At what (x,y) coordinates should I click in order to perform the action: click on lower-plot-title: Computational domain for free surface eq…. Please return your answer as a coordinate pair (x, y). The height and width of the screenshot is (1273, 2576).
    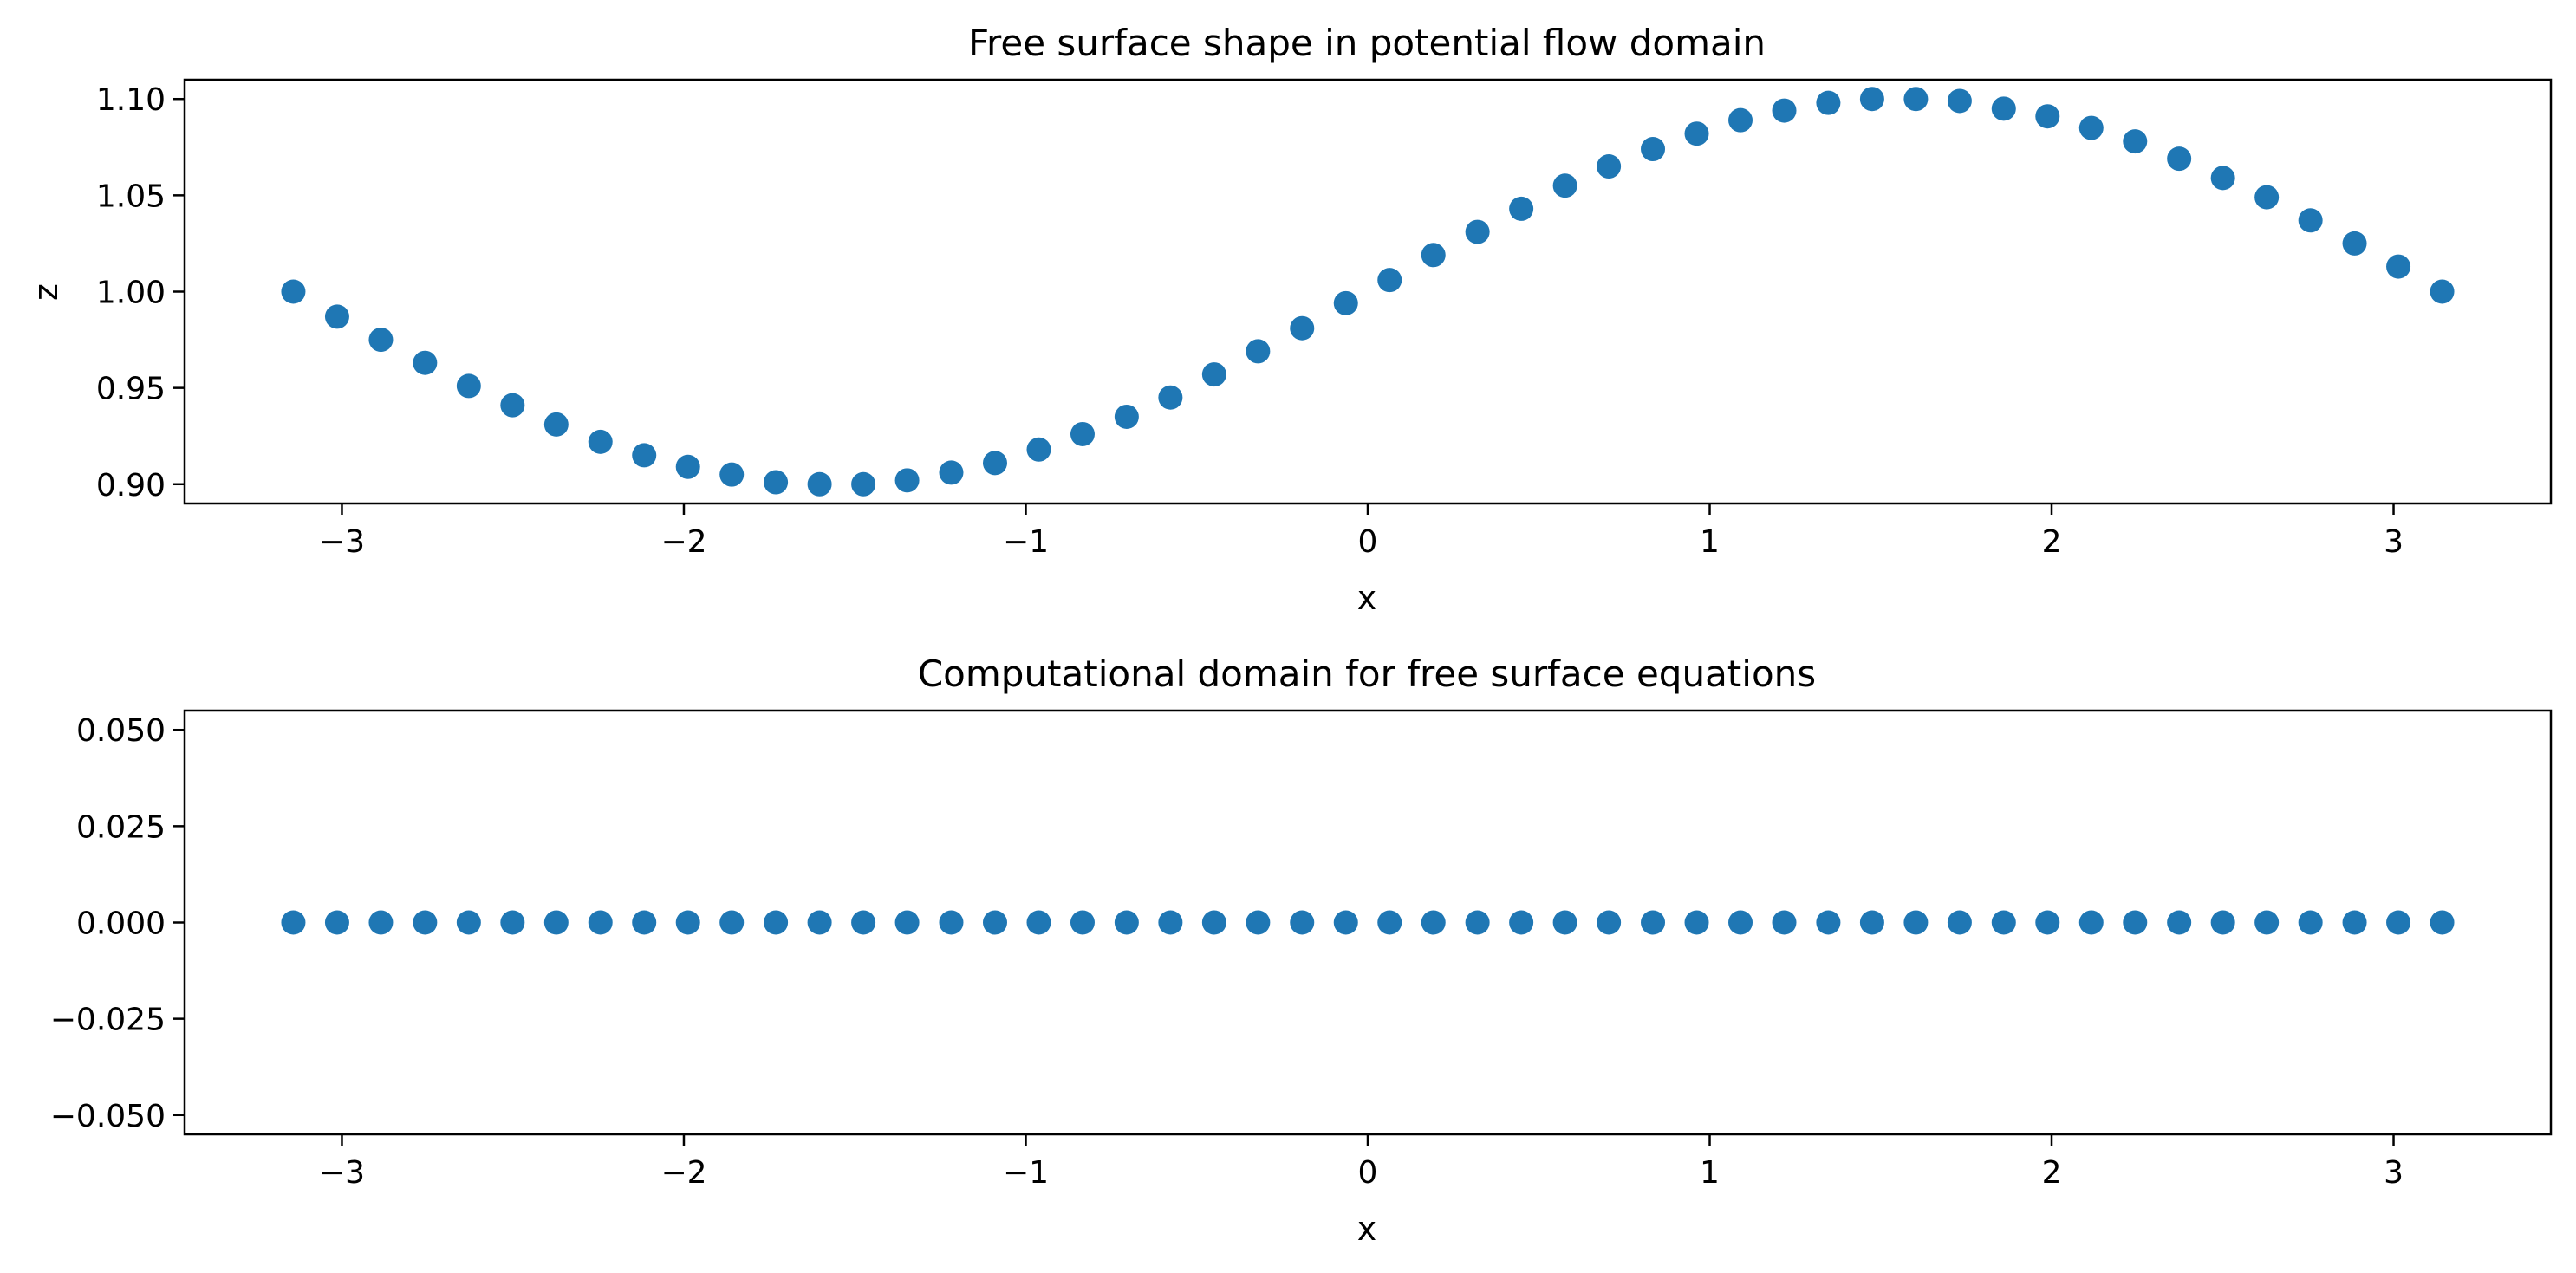
    Looking at the image, I should click on (1367, 674).